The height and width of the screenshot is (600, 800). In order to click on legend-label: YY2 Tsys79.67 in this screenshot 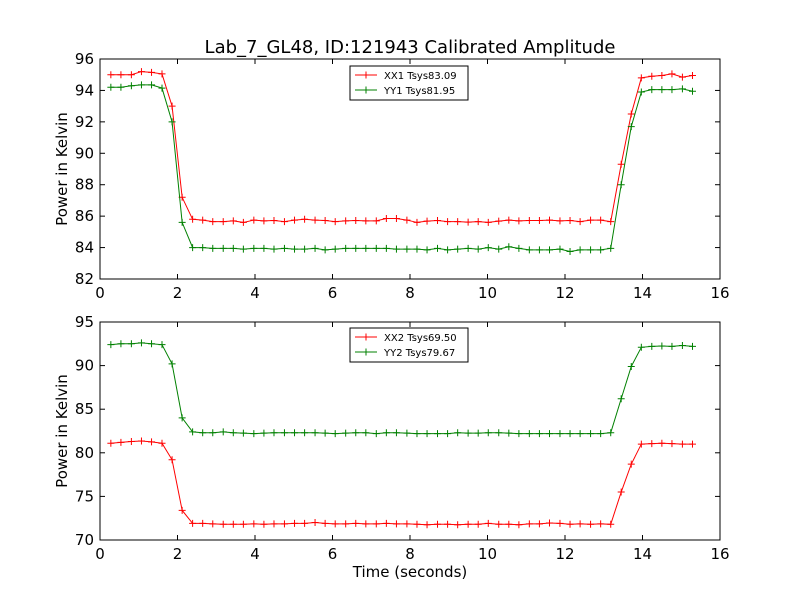, I will do `click(419, 353)`.